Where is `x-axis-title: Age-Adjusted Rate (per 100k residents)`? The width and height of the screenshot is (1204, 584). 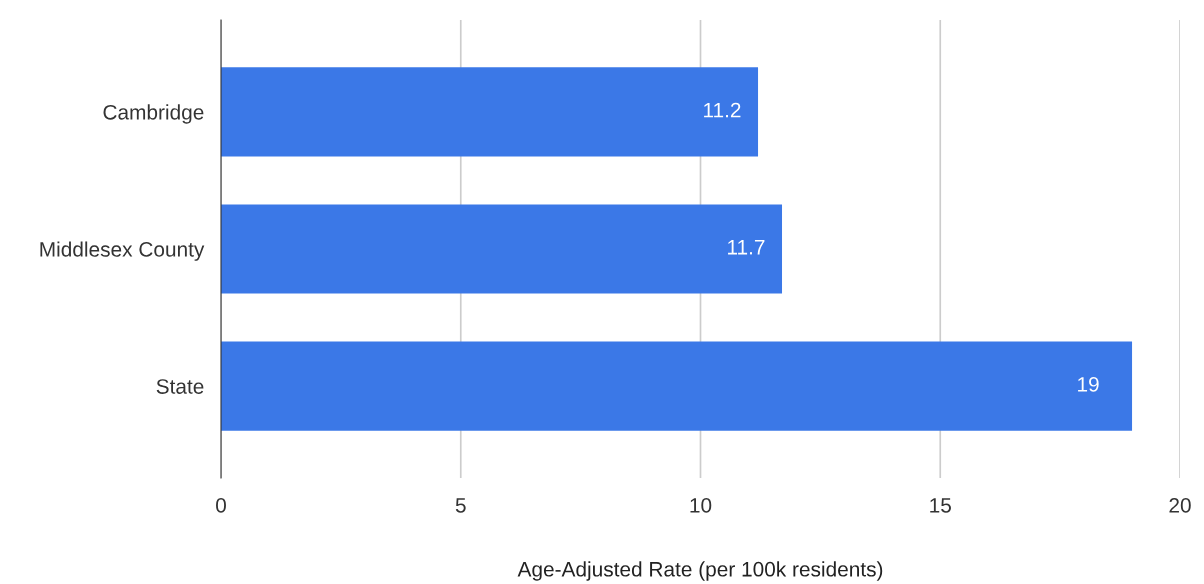 x-axis-title: Age-Adjusted Rate (per 100k residents) is located at coordinates (700, 571).